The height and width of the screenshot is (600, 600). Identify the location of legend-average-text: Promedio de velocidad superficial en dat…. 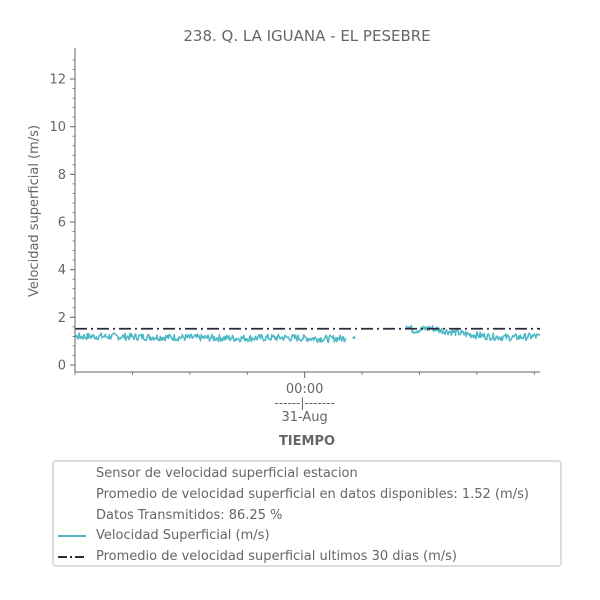
(312, 494).